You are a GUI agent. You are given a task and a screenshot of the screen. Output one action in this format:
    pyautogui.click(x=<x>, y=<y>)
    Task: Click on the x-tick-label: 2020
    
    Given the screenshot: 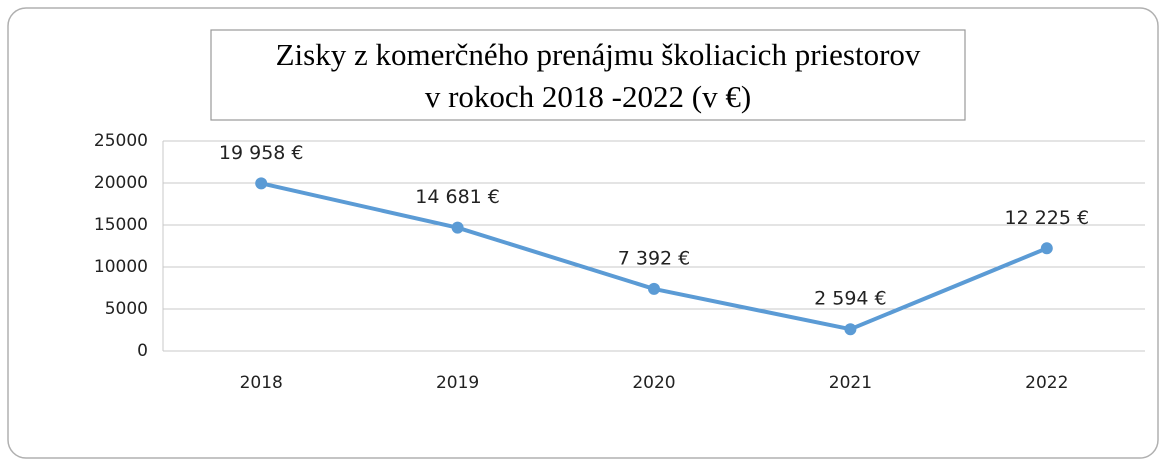 What is the action you would take?
    pyautogui.click(x=653, y=383)
    